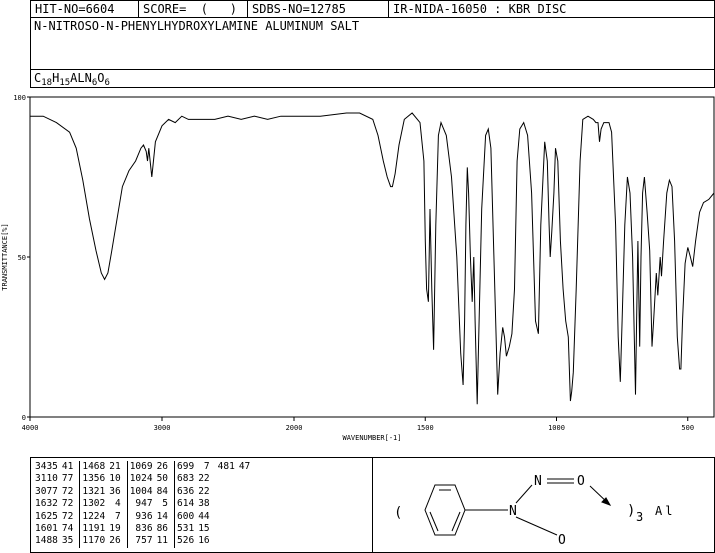  I want to click on peak-wavenumber: 1601, so click(46, 529).